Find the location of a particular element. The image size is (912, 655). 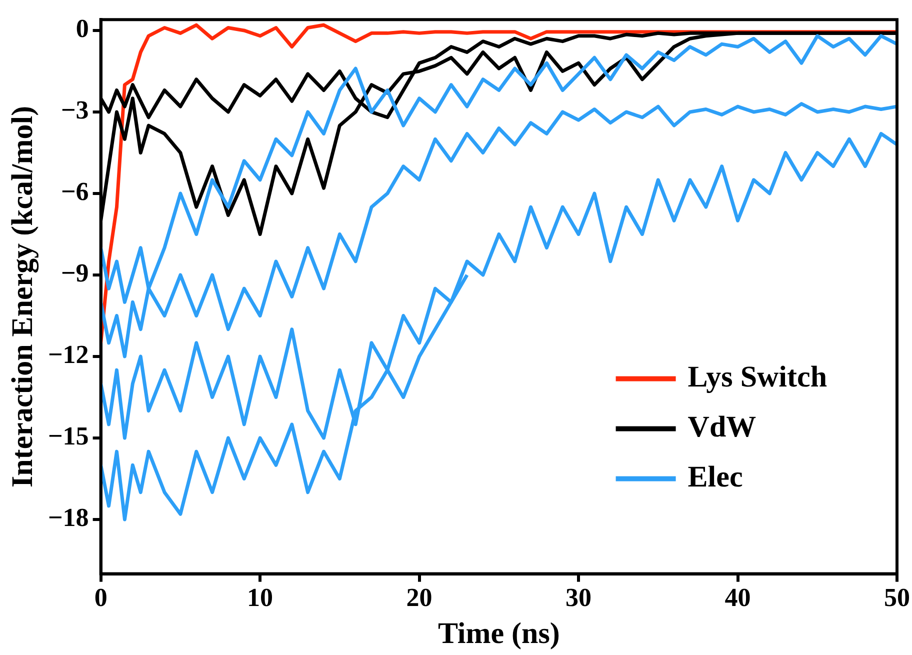

x-tick-label: 10 is located at coordinates (260, 597).